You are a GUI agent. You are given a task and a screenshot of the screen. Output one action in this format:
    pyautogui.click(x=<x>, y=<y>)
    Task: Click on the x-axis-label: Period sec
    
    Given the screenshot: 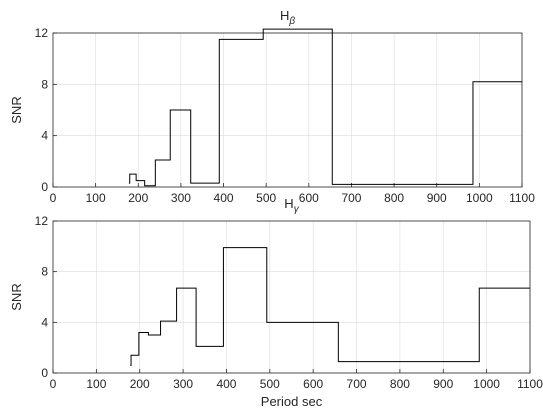 What is the action you would take?
    pyautogui.click(x=292, y=401)
    